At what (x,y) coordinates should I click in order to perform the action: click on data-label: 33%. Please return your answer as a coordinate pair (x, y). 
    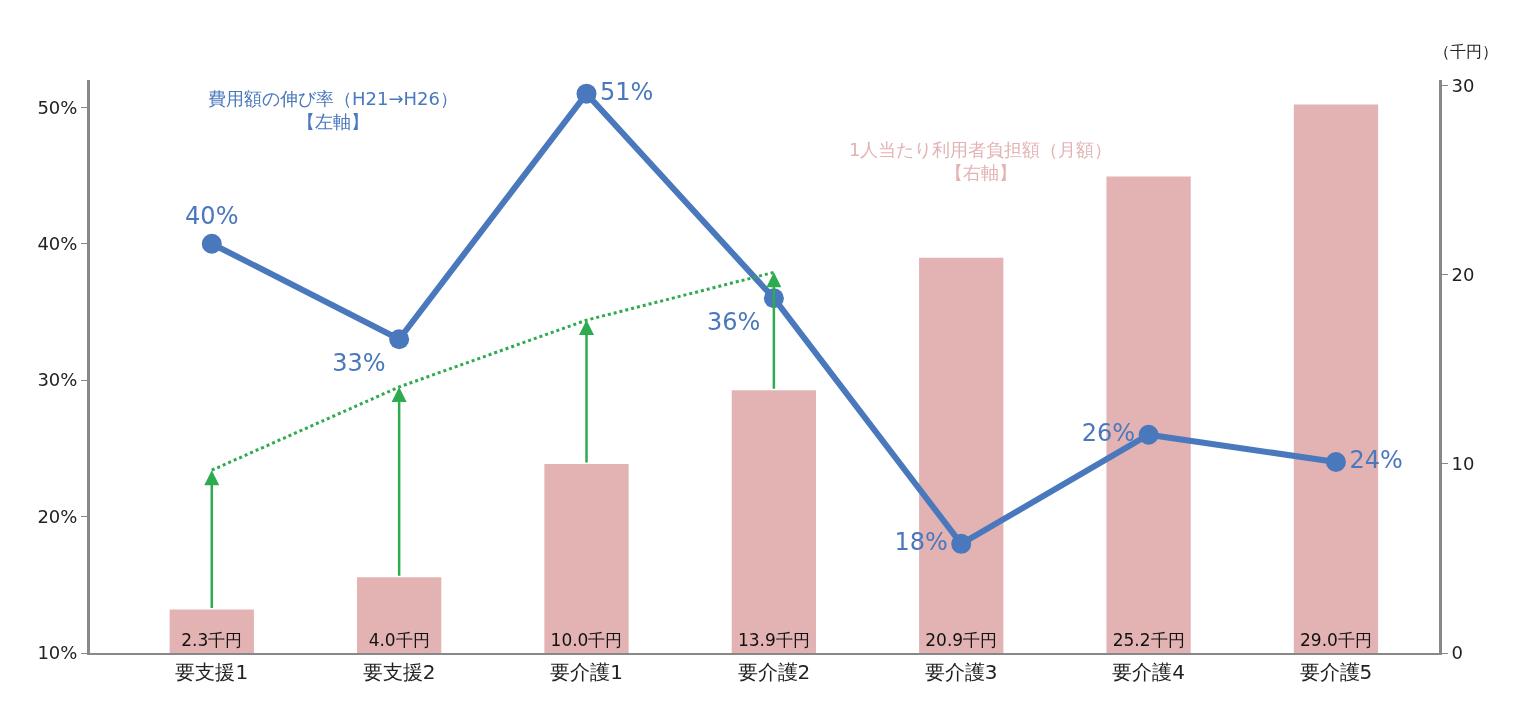
    Looking at the image, I should click on (359, 362).